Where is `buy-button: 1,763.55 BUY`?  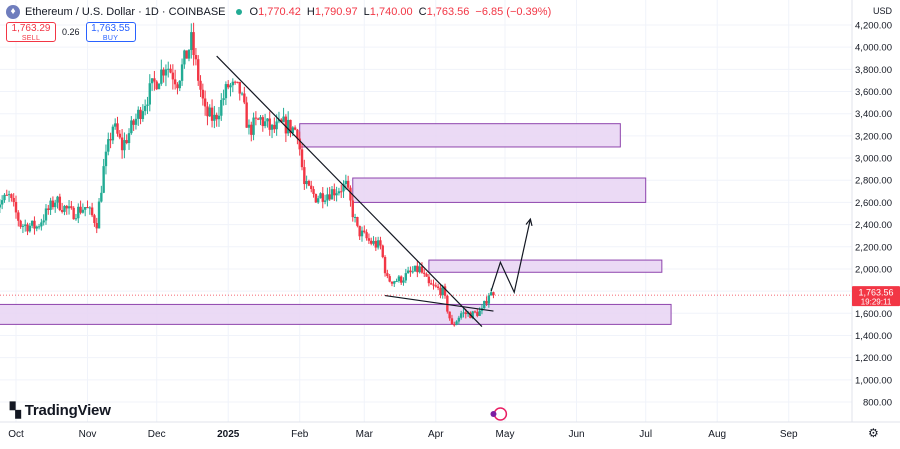
buy-button: 1,763.55 BUY is located at coordinates (110, 32).